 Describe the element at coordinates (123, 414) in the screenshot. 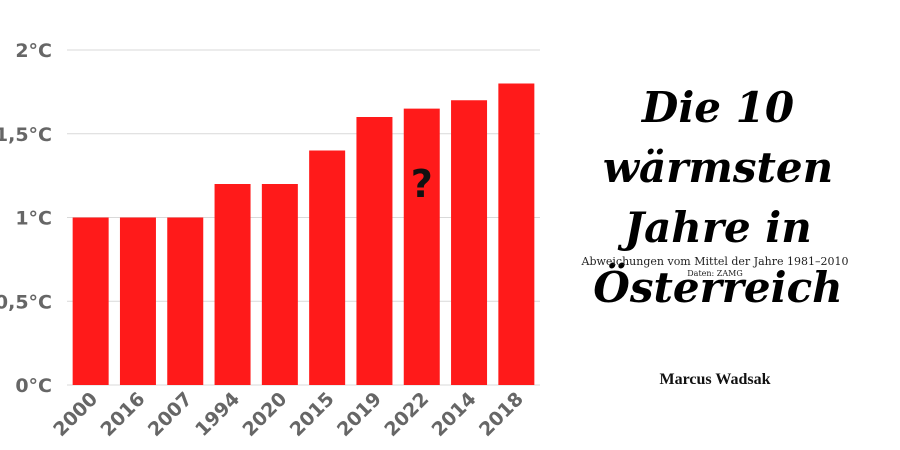

I see `x-tick-label: 2016` at that location.